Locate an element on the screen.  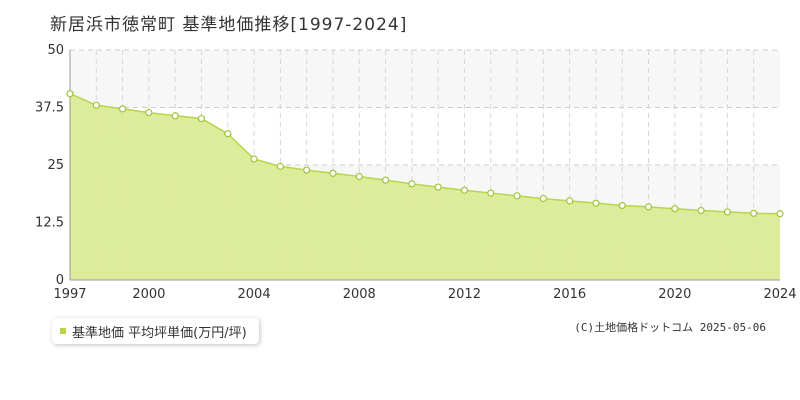
x-tick-label: 1997 is located at coordinates (69, 294).